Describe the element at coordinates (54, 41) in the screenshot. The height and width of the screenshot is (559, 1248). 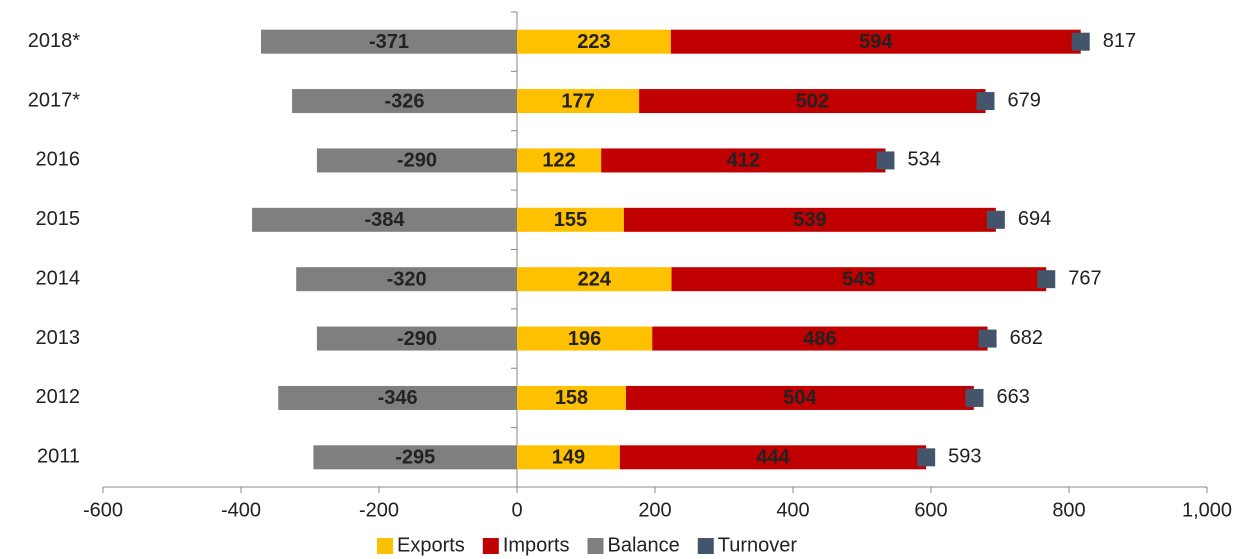
I see `y-tick-label: 2018*` at that location.